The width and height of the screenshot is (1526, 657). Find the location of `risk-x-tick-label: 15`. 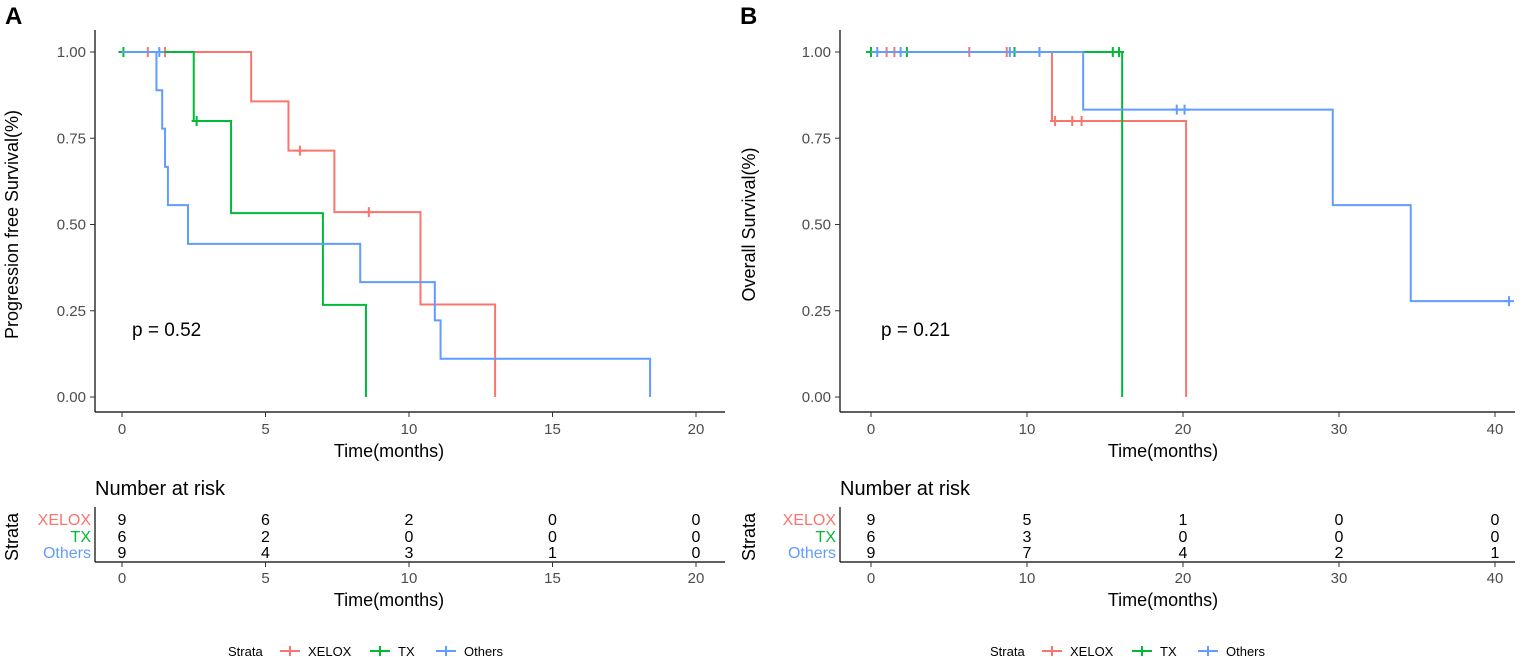

risk-x-tick-label: 15 is located at coordinates (552, 578).